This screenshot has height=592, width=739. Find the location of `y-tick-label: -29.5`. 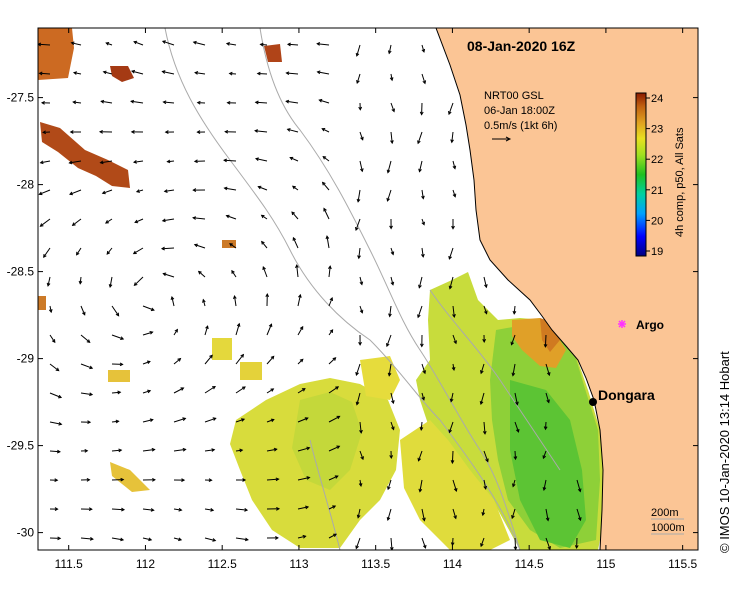

y-tick-label: -29.5 is located at coordinates (21, 446).